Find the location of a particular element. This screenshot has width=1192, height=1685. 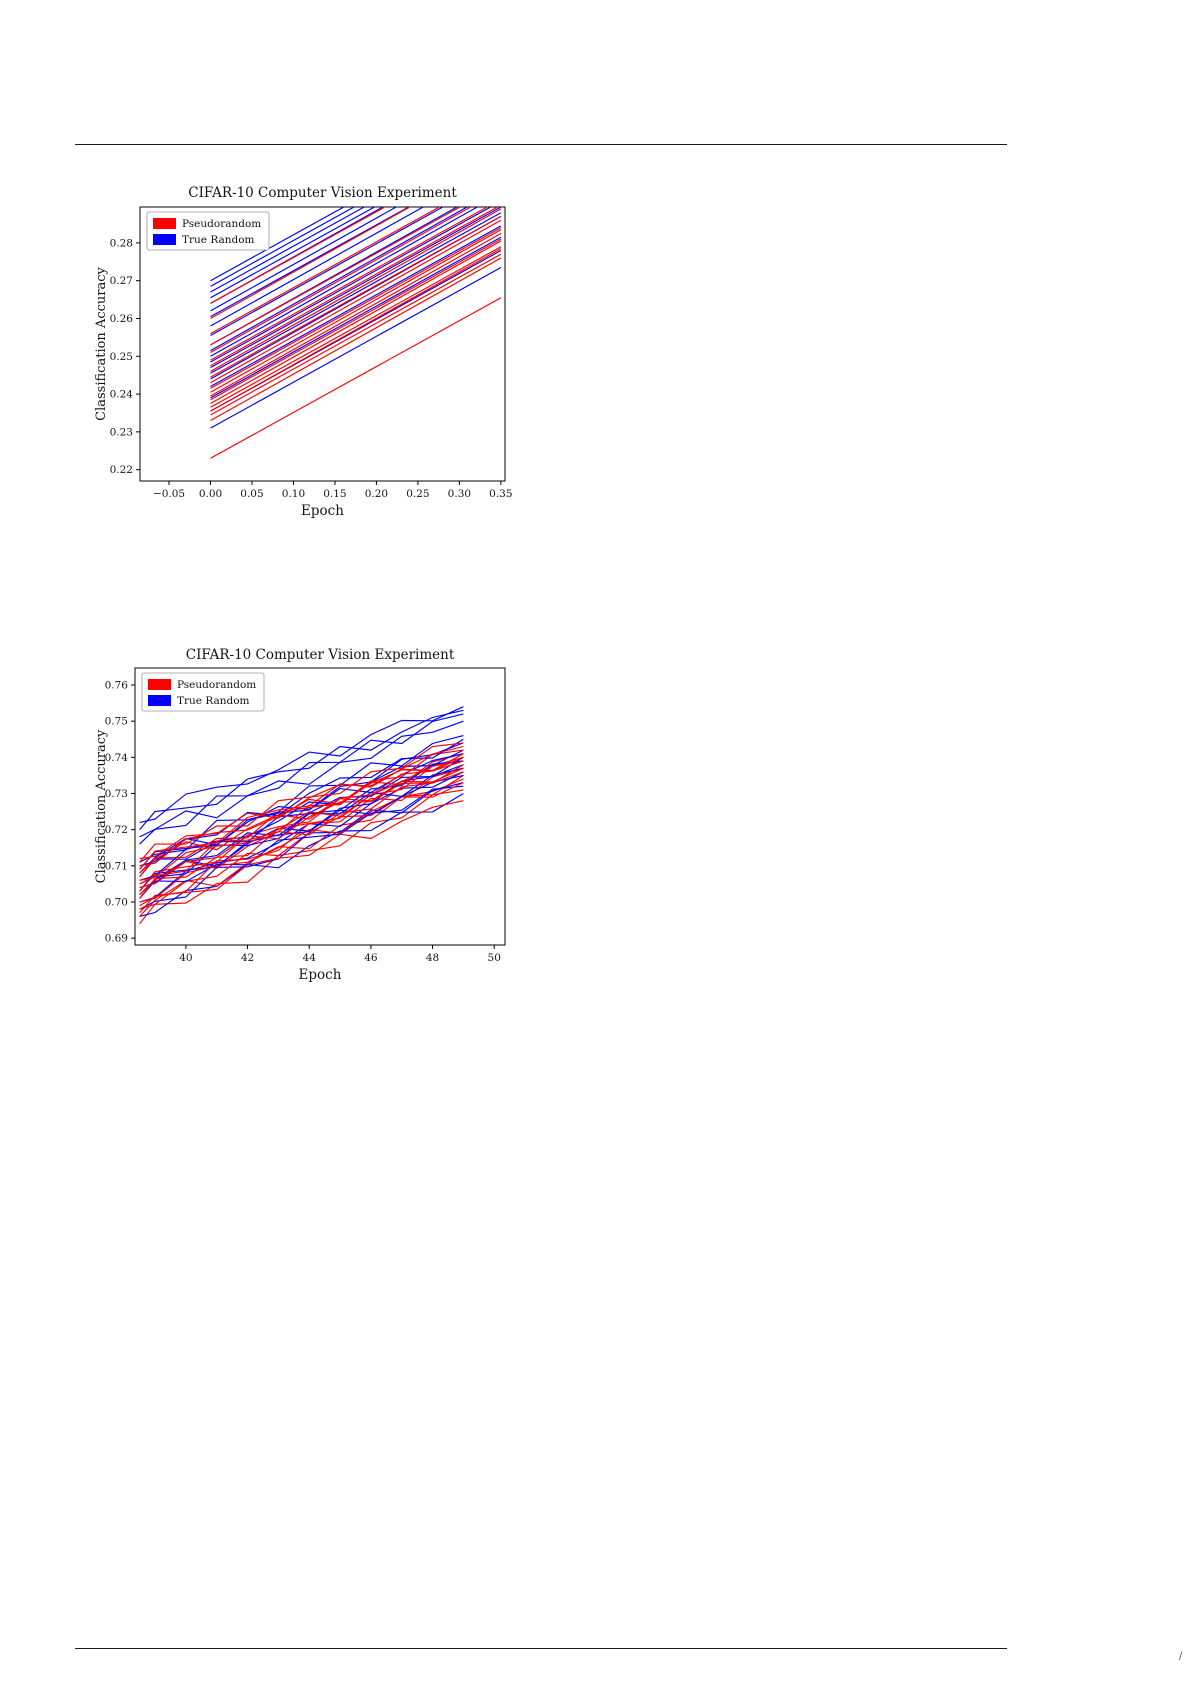

x-tick-label: 0.30 is located at coordinates (459, 494).